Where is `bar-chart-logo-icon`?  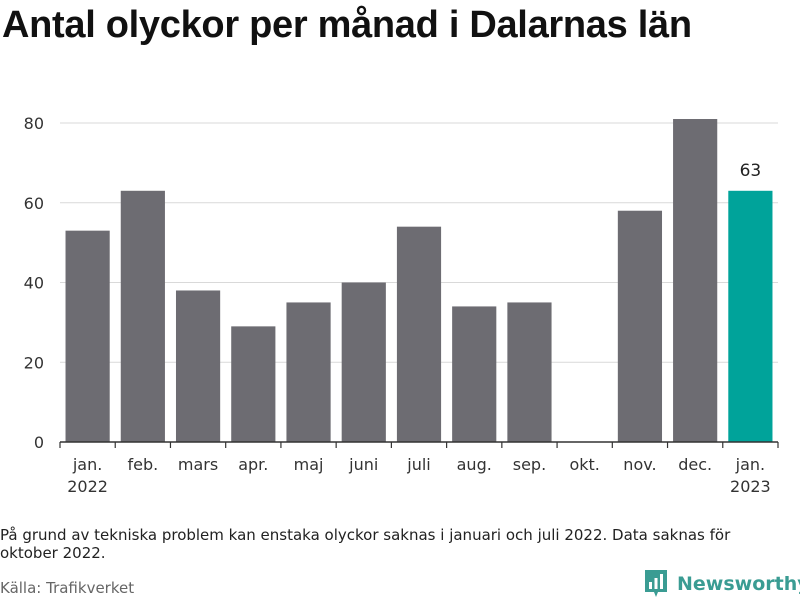 bar-chart-logo-icon is located at coordinates (656, 583).